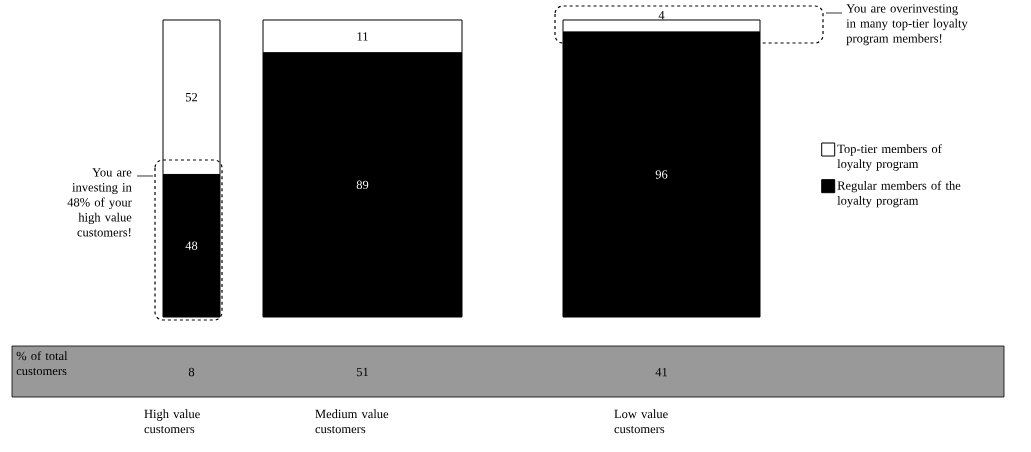 This screenshot has width=1031, height=452. What do you see at coordinates (899, 194) in the screenshot?
I see `legend-label: Regular members of the loyalty program` at bounding box center [899, 194].